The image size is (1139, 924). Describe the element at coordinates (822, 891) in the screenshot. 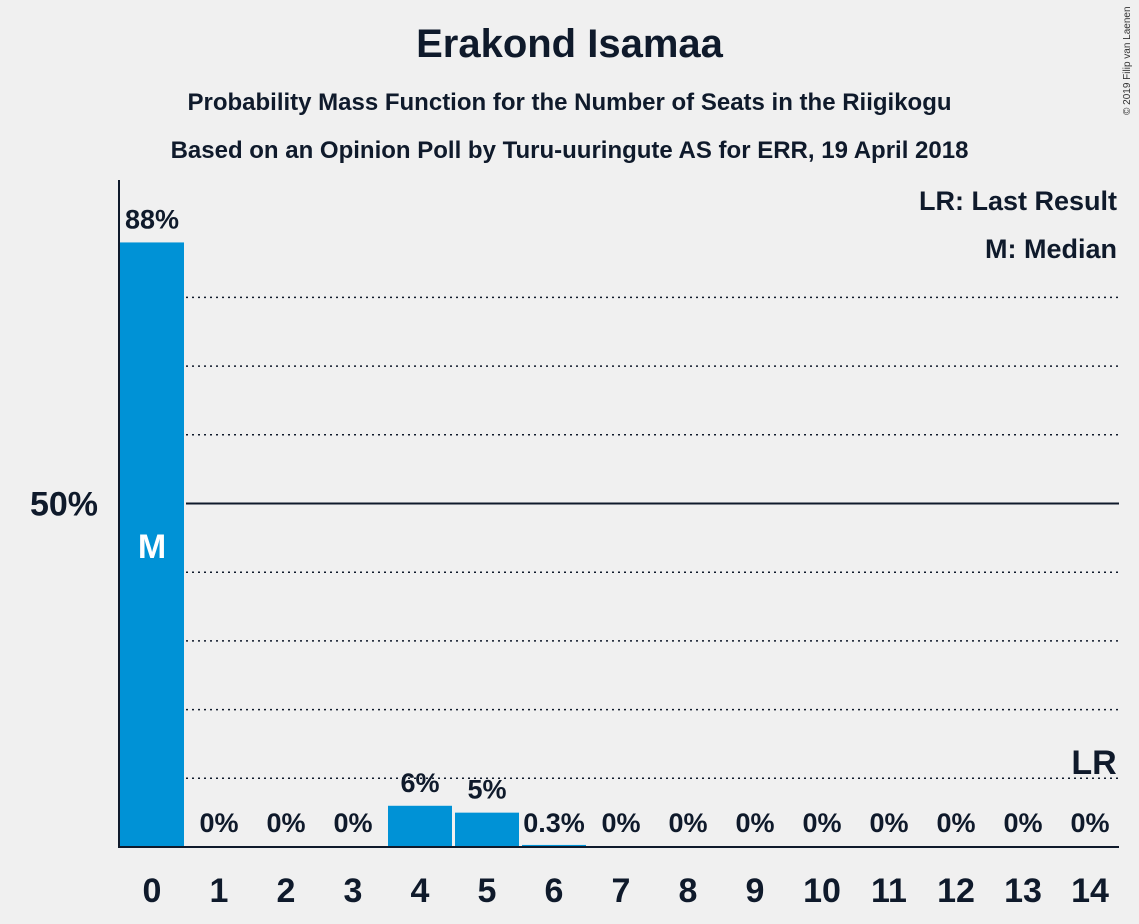

I see `x-tick-label: 10` at that location.